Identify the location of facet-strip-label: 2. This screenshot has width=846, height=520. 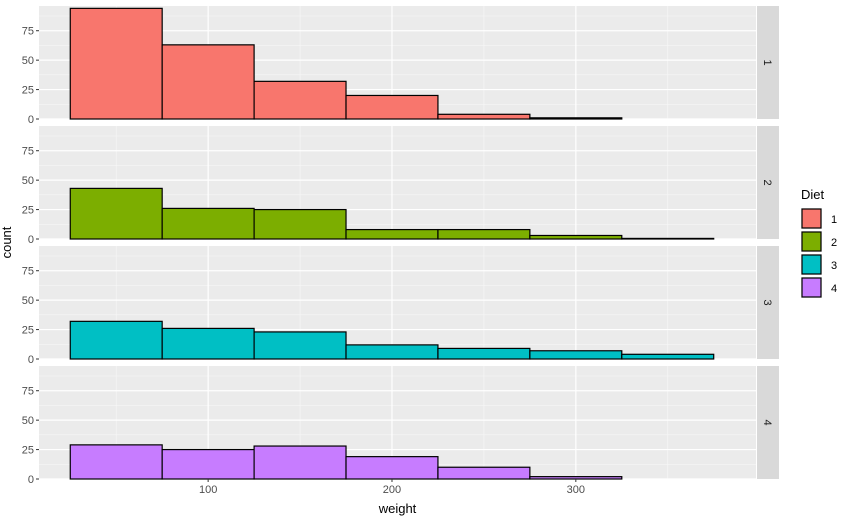
(767, 182).